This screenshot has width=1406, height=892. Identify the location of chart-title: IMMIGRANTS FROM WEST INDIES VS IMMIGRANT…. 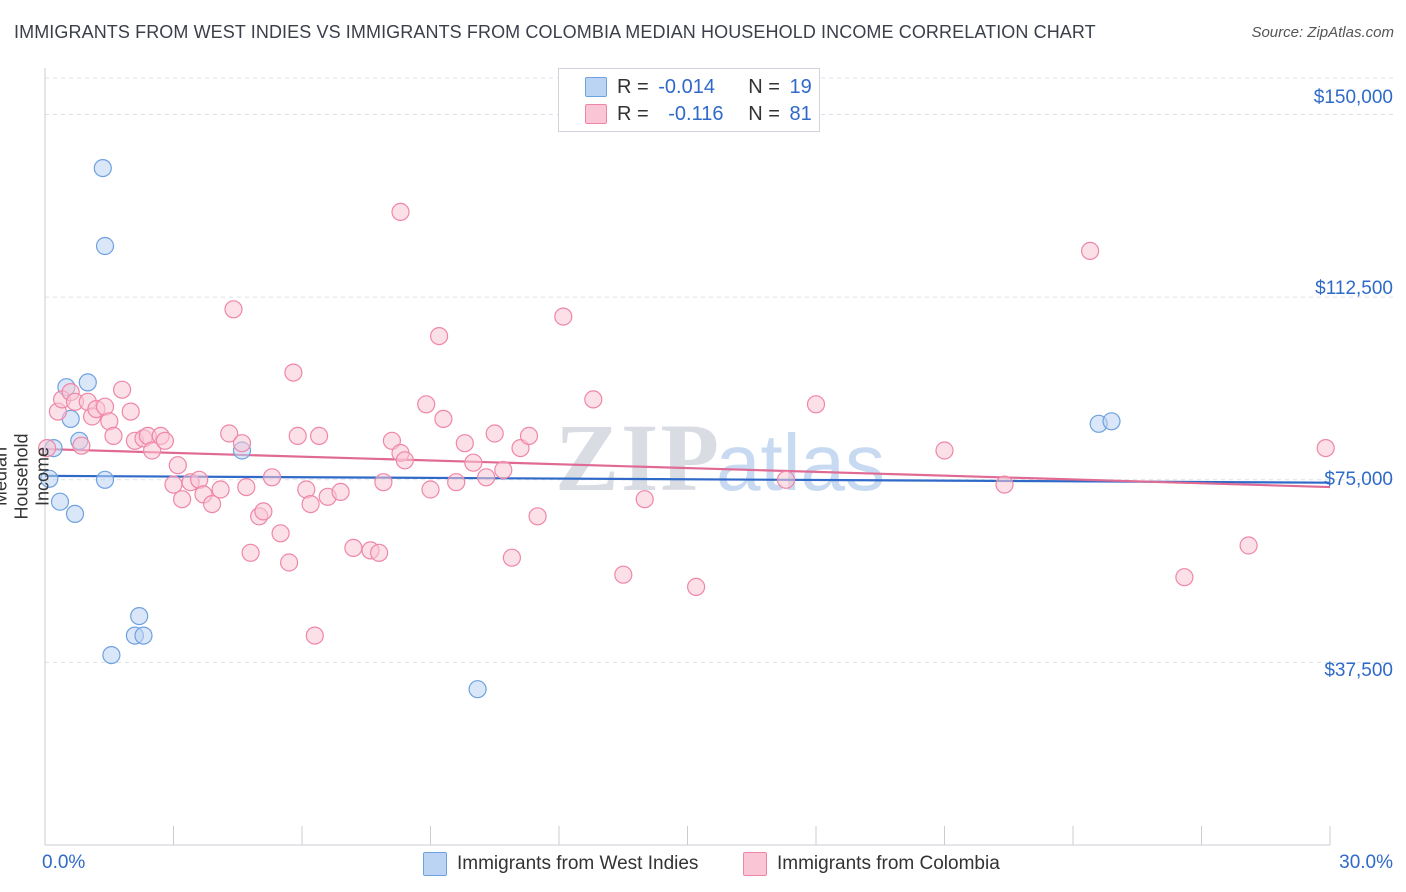
(555, 32).